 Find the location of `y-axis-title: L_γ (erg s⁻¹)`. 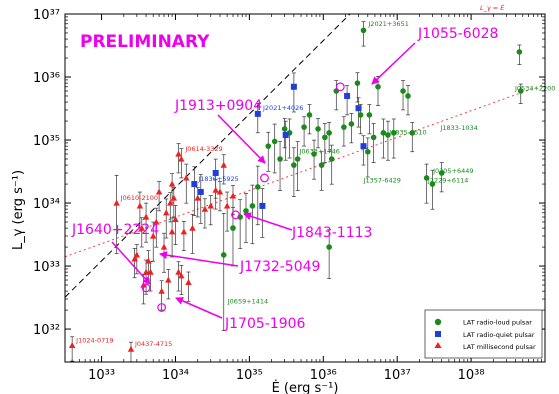

y-axis-title: L_γ (erg s⁻¹) is located at coordinates (18, 210).